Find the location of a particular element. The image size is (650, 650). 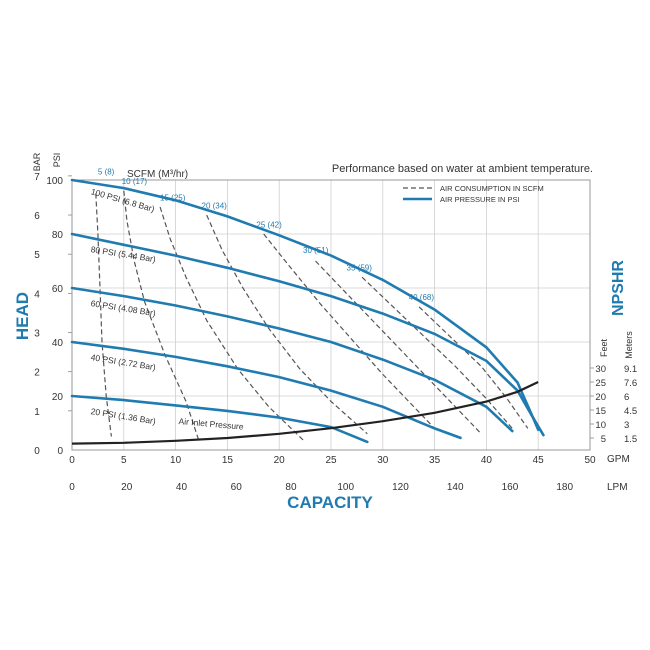

scfm-title: SCFM (M³/hr) is located at coordinates (157, 174).